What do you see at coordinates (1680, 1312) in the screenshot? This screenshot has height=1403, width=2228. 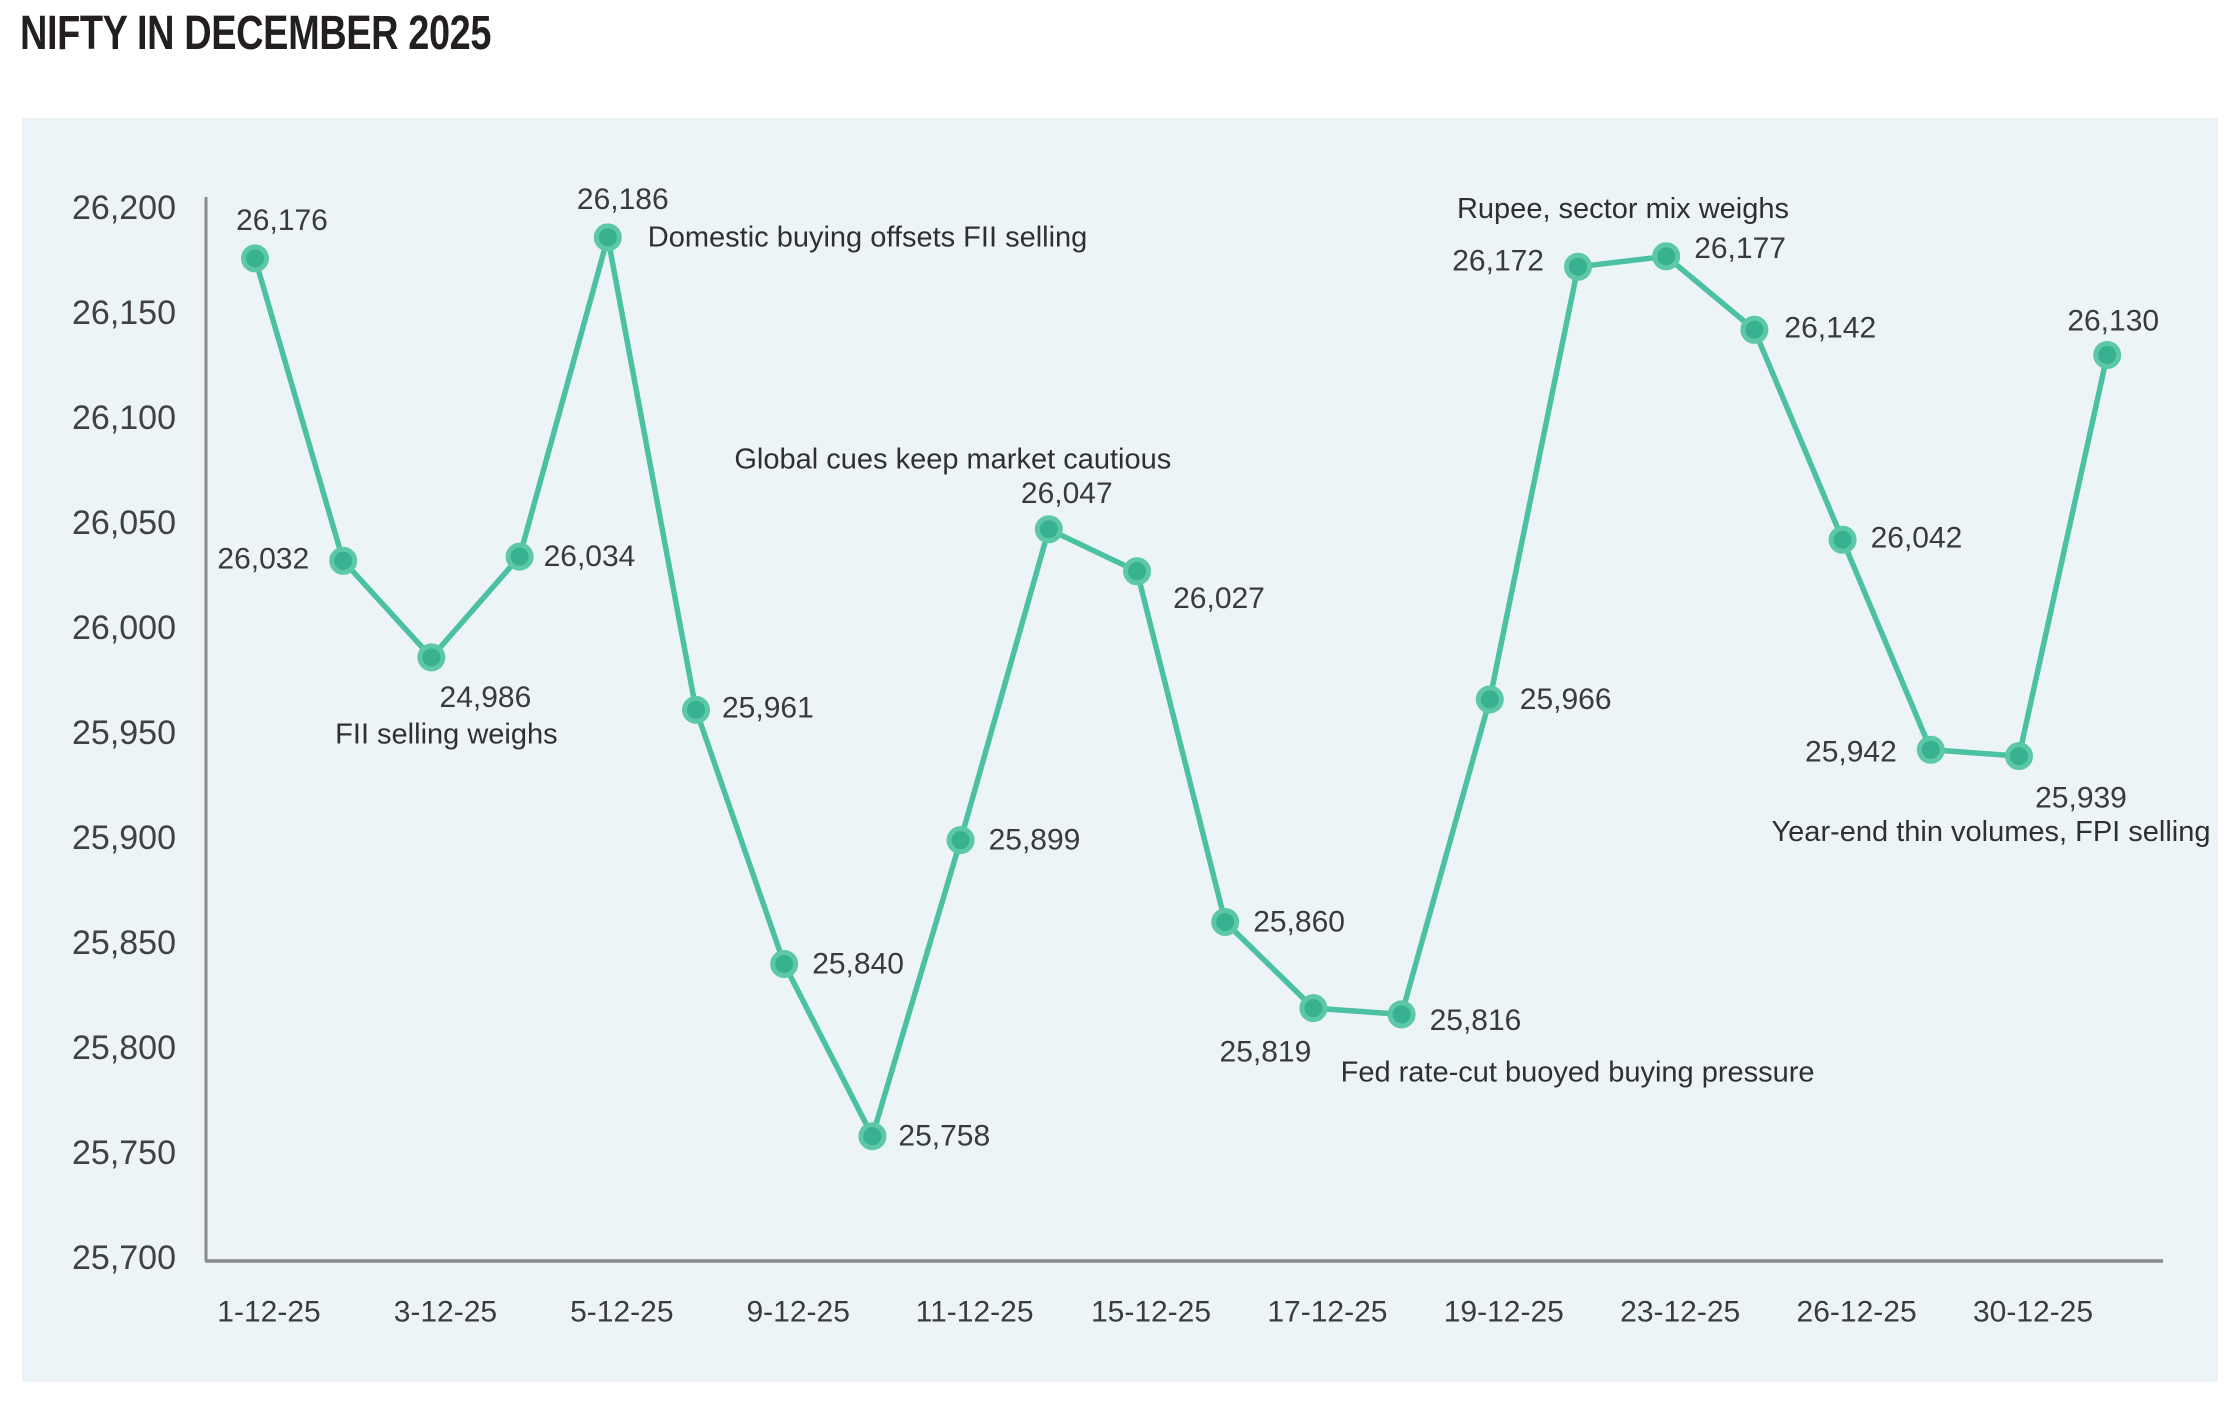 I see `x-axis-label: 23-12-25` at bounding box center [1680, 1312].